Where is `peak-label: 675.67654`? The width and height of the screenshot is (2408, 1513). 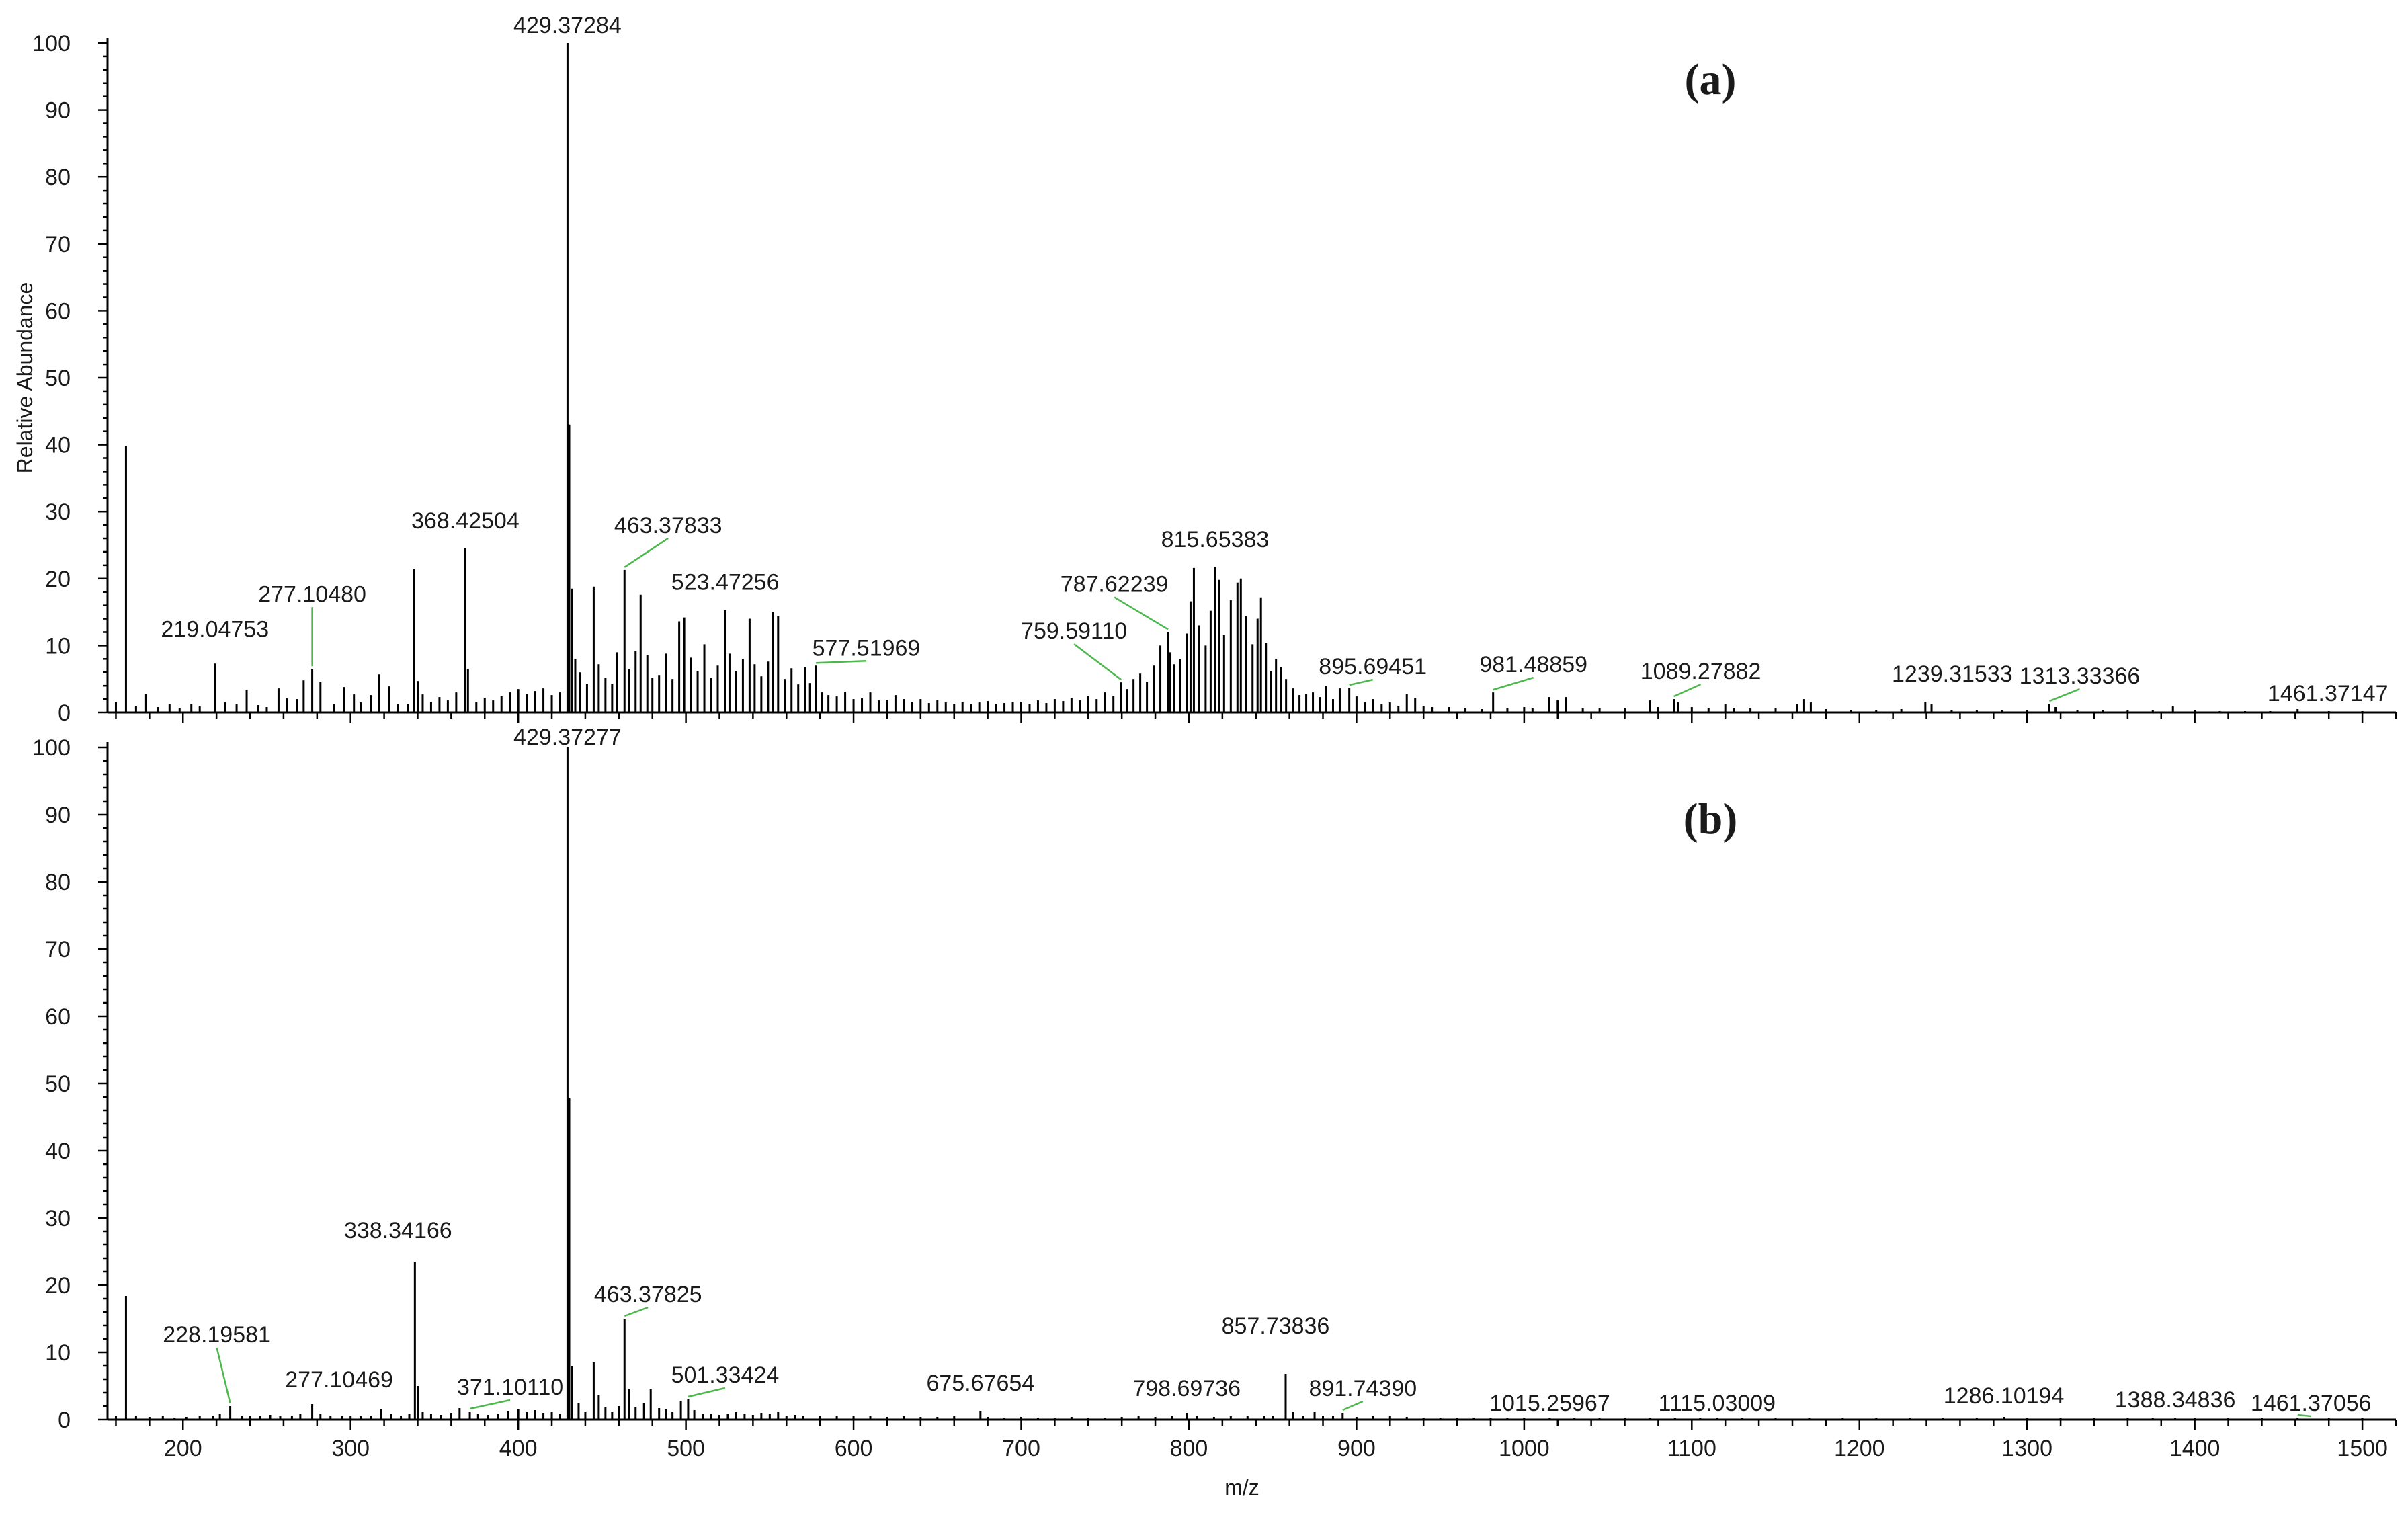 peak-label: 675.67654 is located at coordinates (980, 1383).